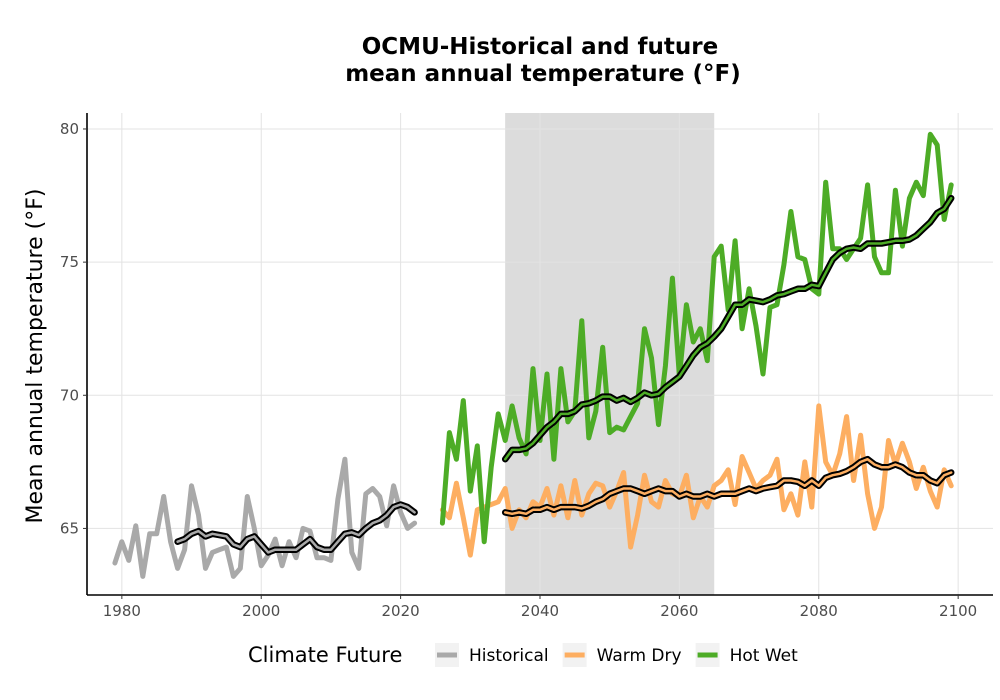  I want to click on y-tick-label: 80, so click(69, 129).